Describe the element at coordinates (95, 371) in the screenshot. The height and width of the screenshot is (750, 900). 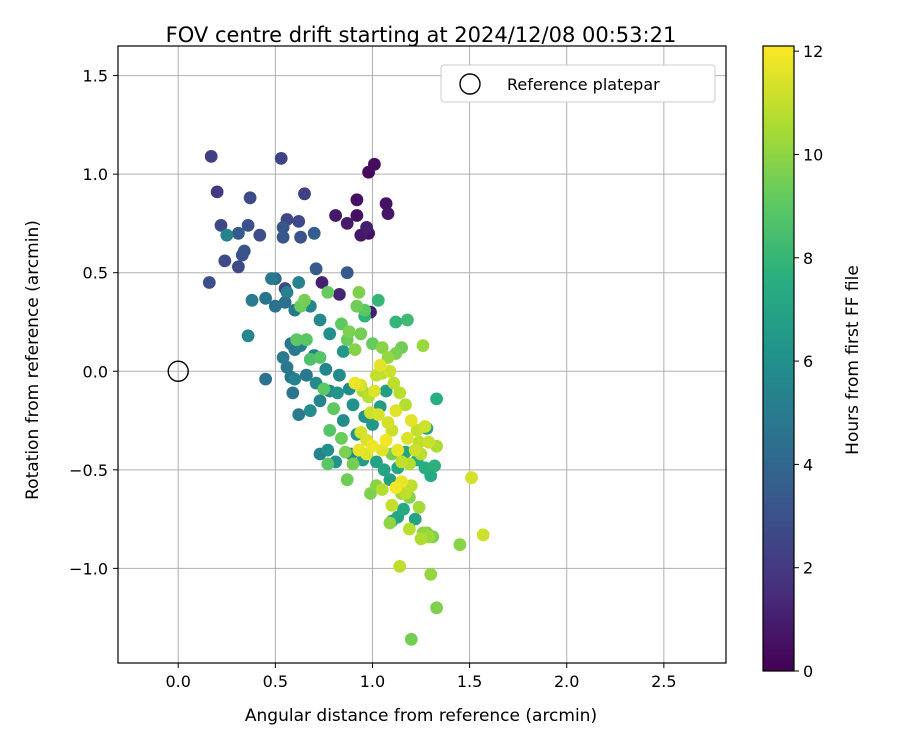
I see `y-tick-label: 0.0` at that location.